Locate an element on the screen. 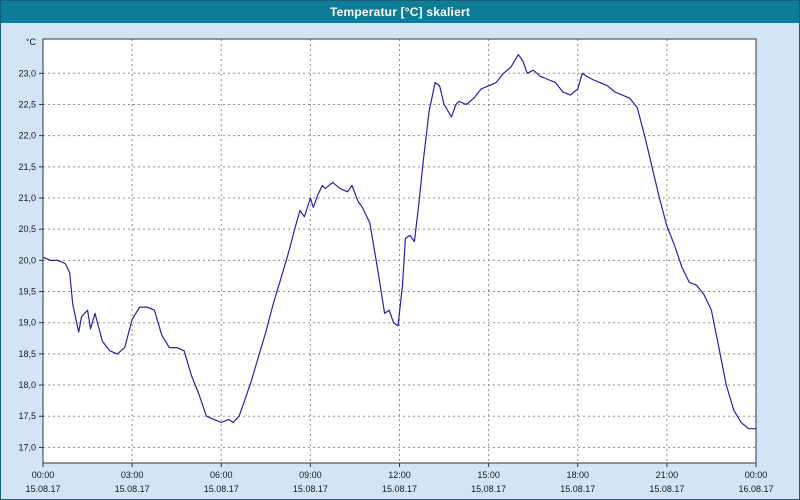 This screenshot has width=800, height=500. svg-text: 20,5 is located at coordinates (27, 229).